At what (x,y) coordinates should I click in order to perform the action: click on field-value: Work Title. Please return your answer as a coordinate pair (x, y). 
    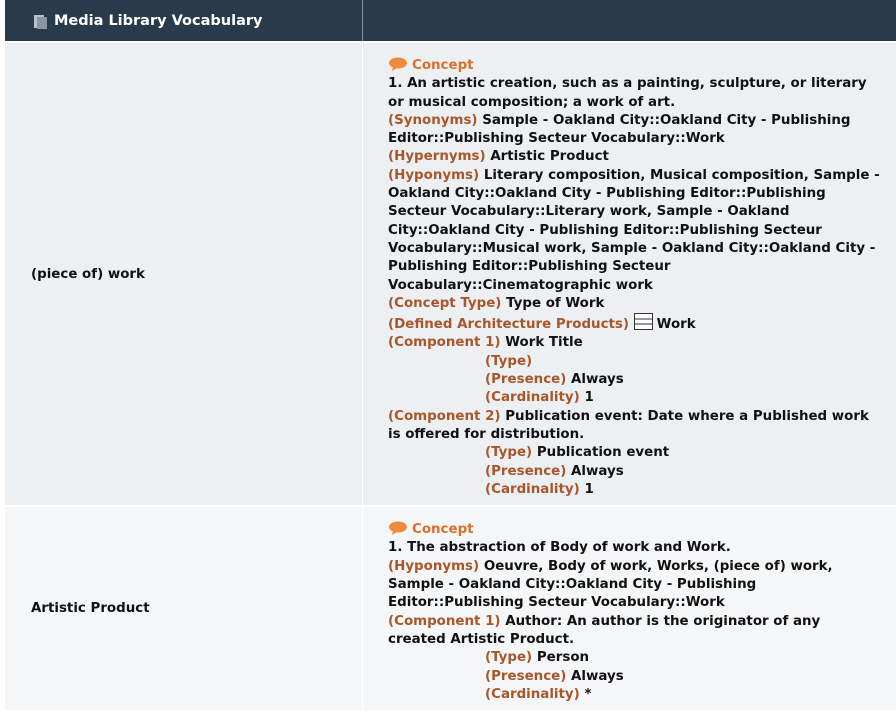
    Looking at the image, I should click on (544, 343).